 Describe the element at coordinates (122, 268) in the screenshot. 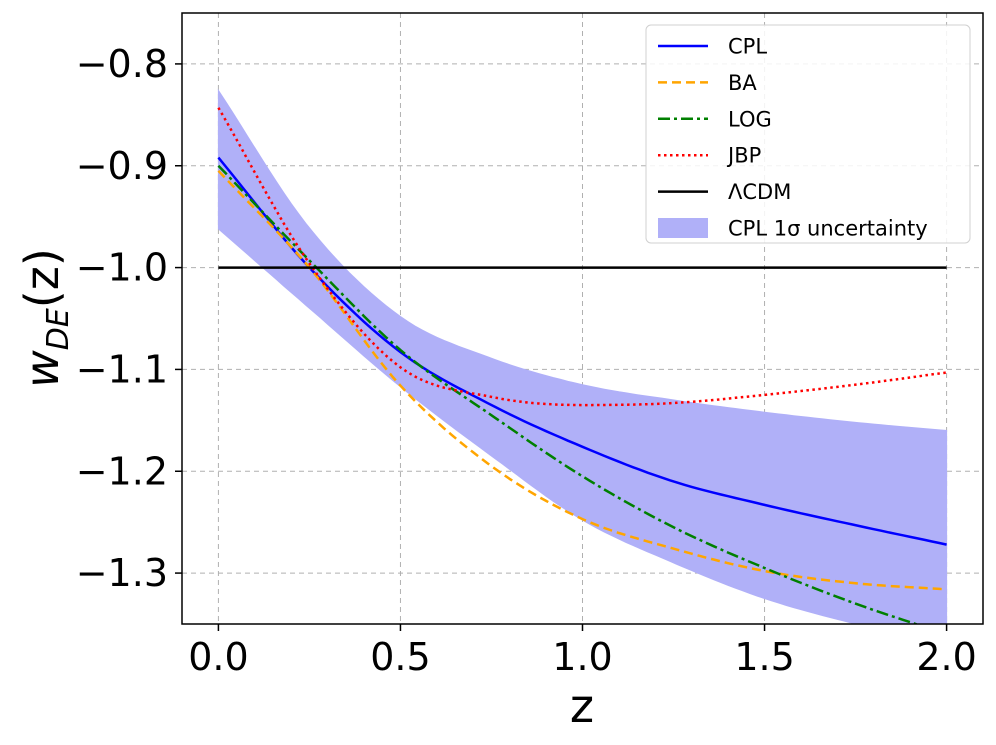

I see `y-tick-label: −1.0` at that location.